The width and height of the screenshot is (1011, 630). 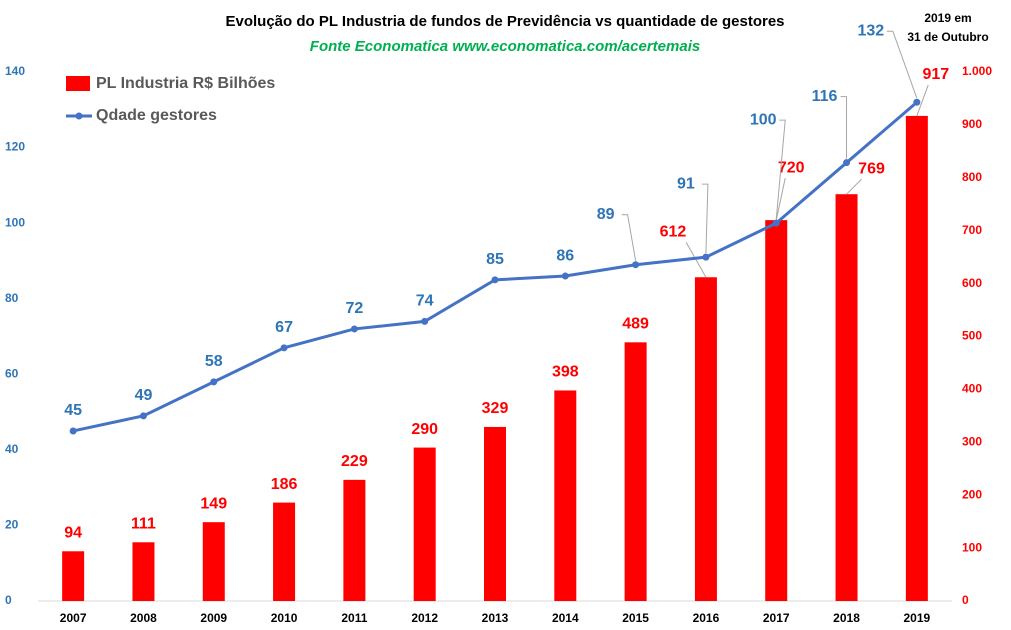 I want to click on y2-tick-label: 0, so click(x=965, y=600).